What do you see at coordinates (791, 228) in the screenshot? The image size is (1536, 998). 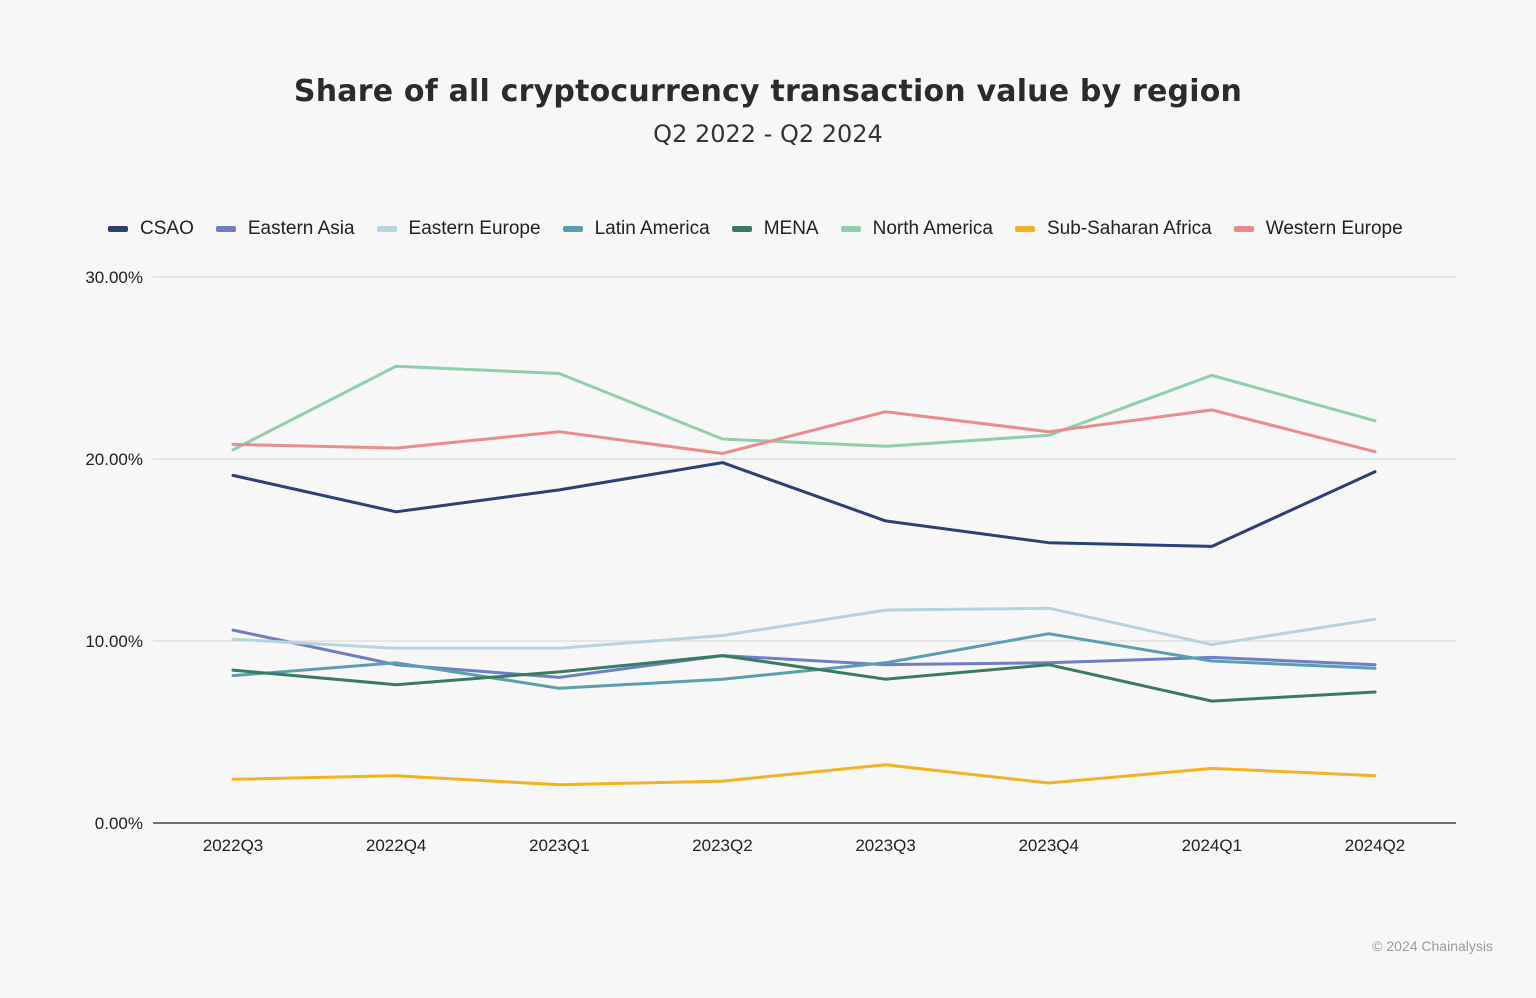 I see `legend-label: MENA` at bounding box center [791, 228].